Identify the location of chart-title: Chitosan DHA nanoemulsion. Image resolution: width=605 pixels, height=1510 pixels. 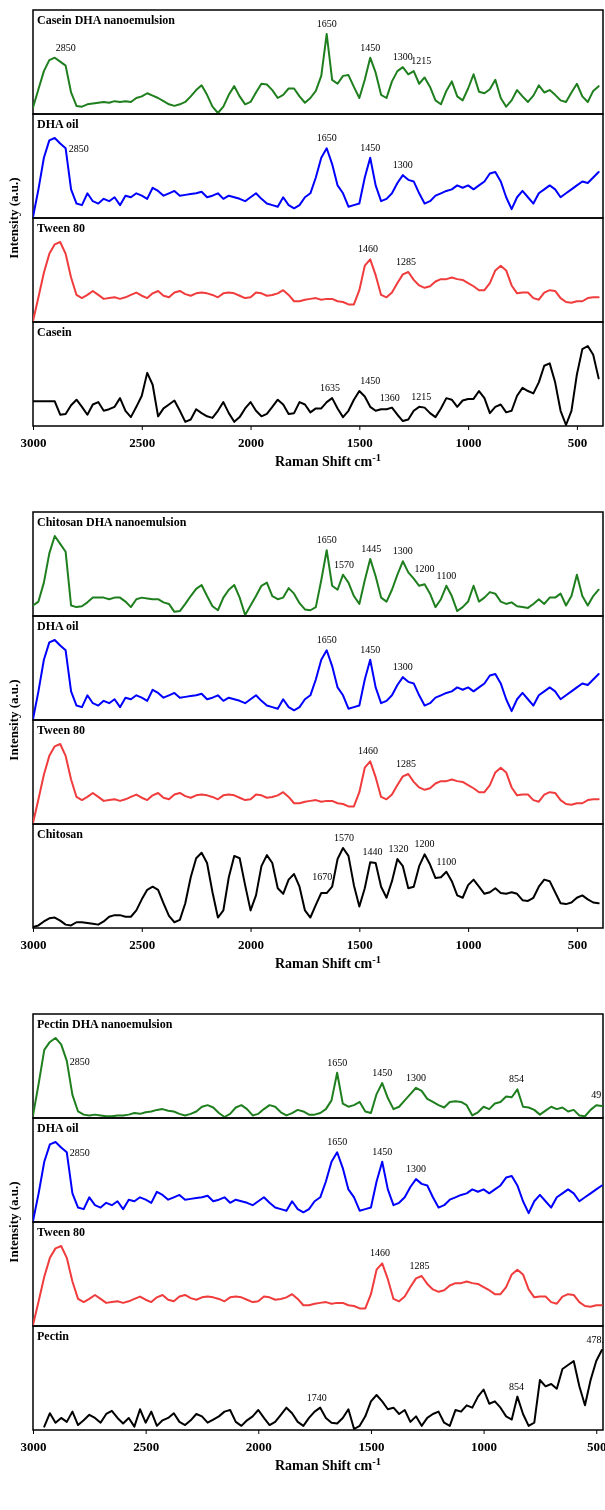
(112, 522).